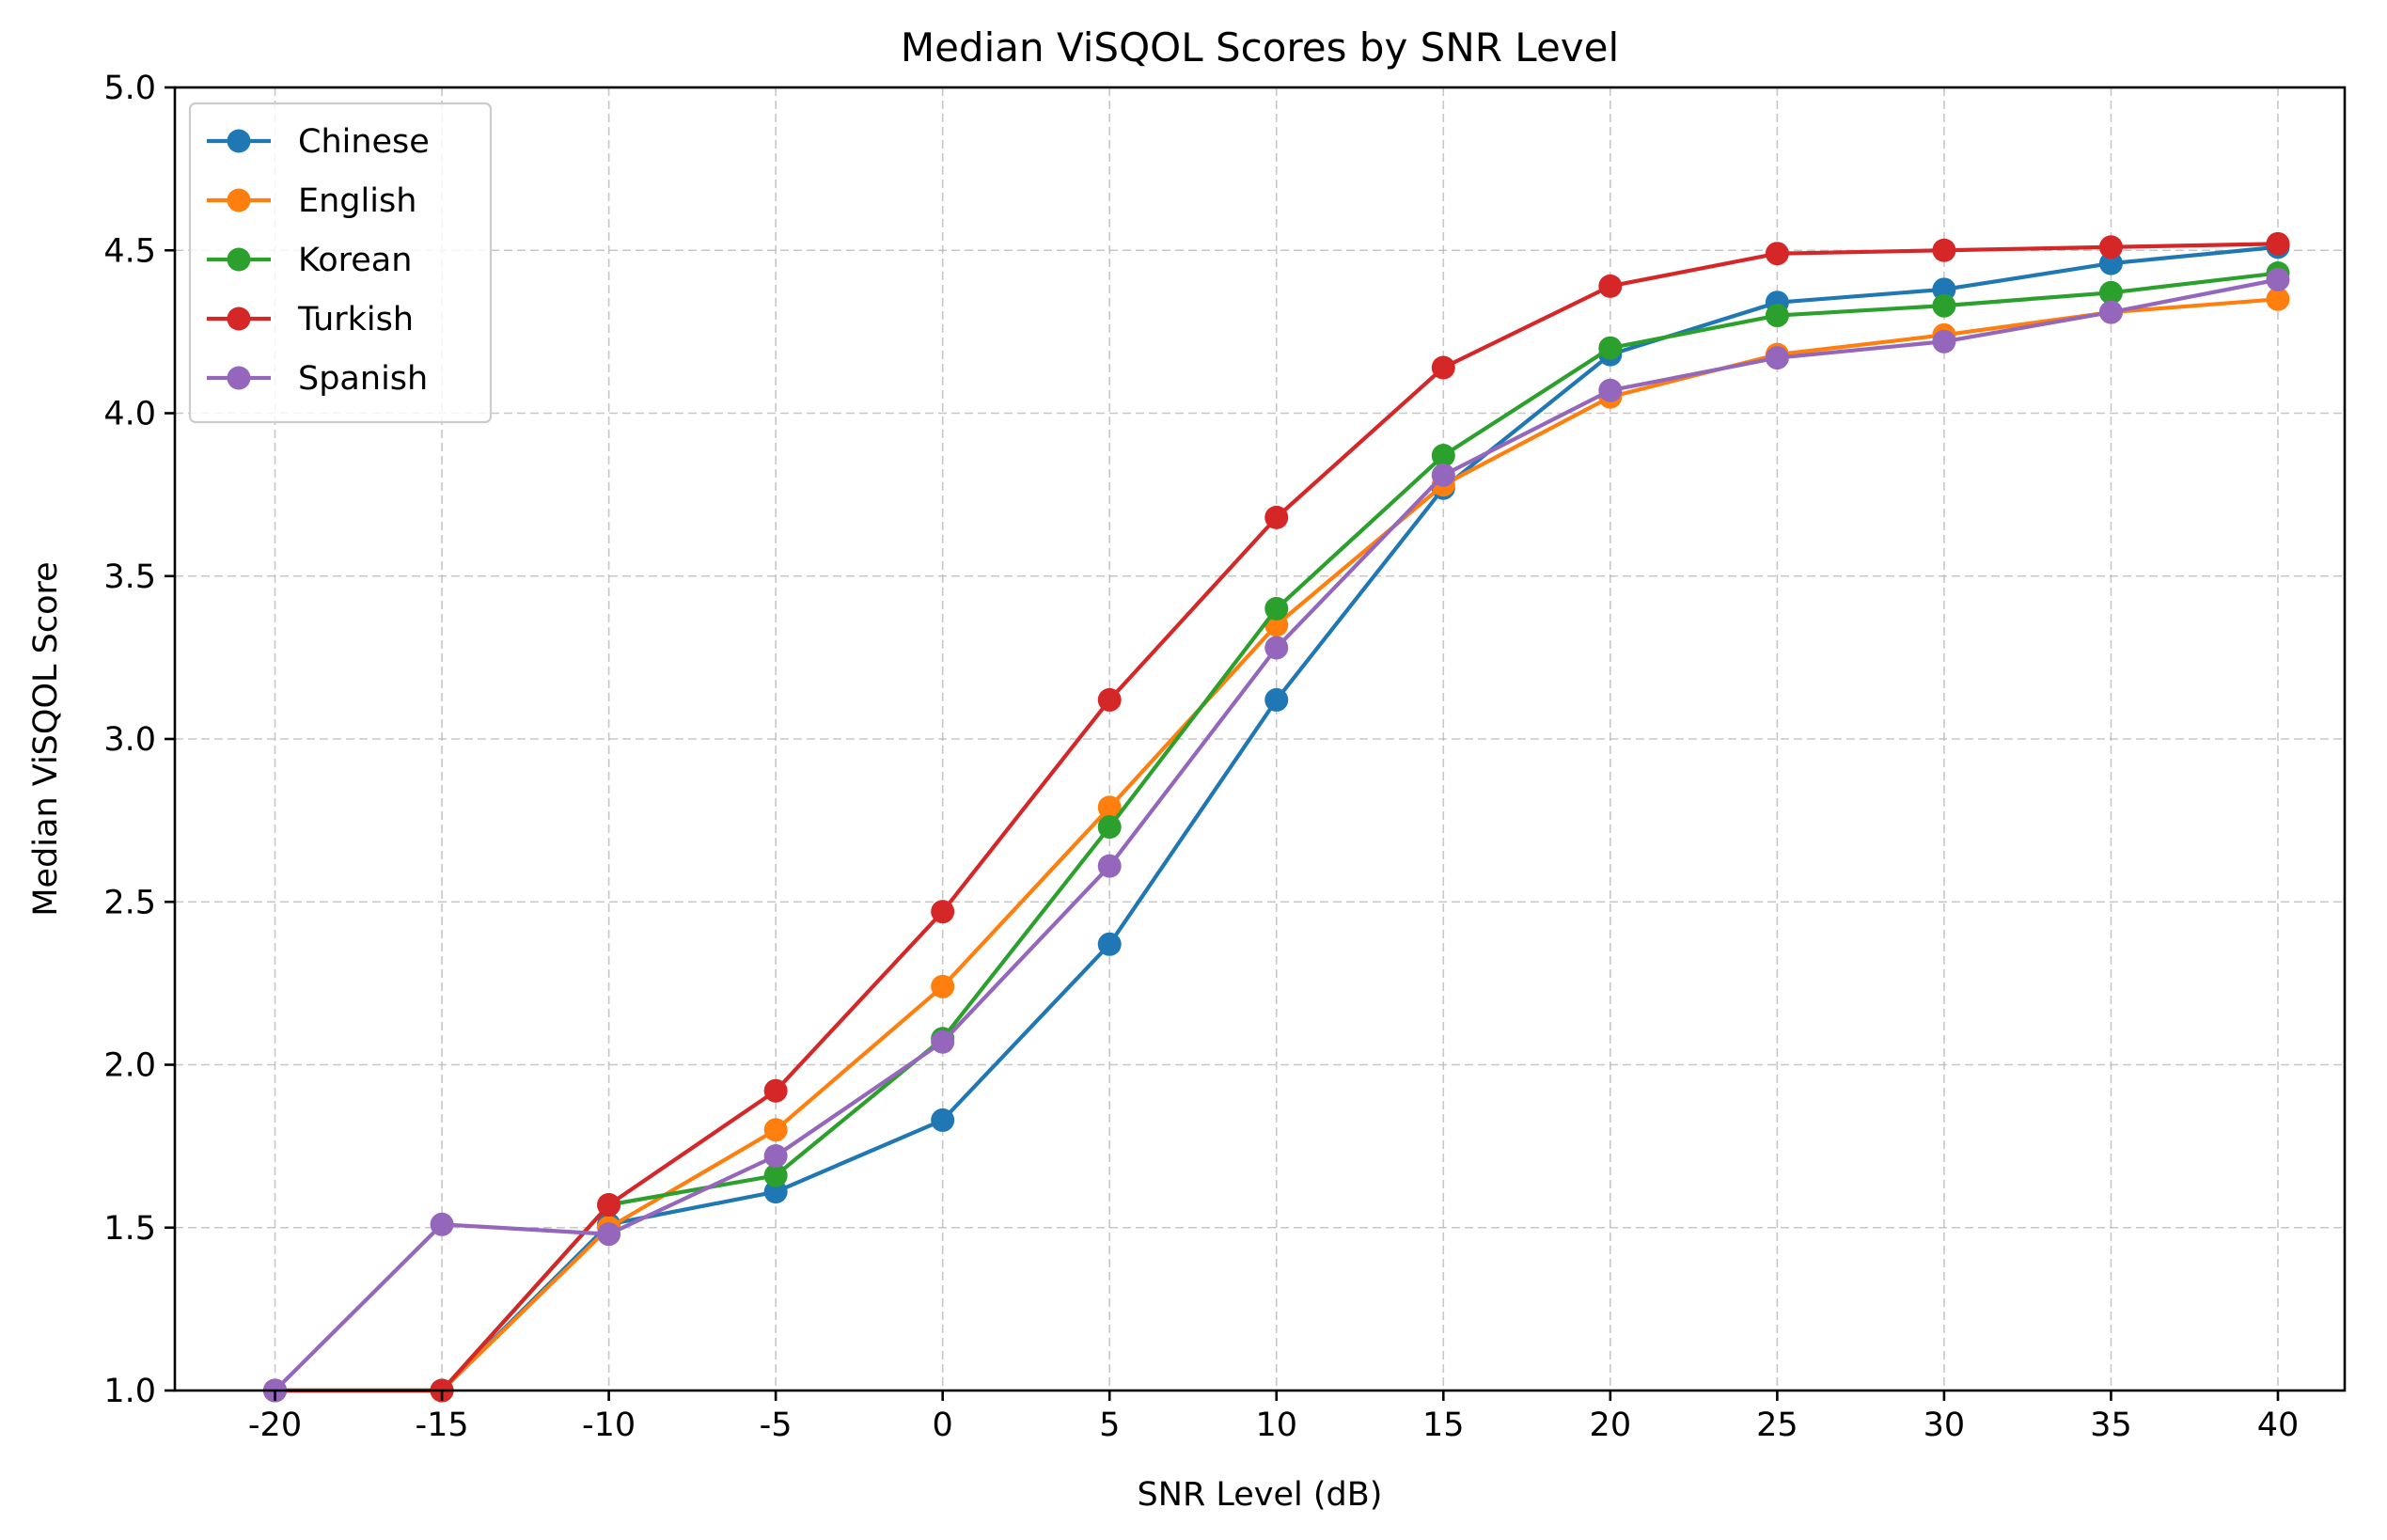  What do you see at coordinates (129, 251) in the screenshot?
I see `y-tick-label: 4.5` at bounding box center [129, 251].